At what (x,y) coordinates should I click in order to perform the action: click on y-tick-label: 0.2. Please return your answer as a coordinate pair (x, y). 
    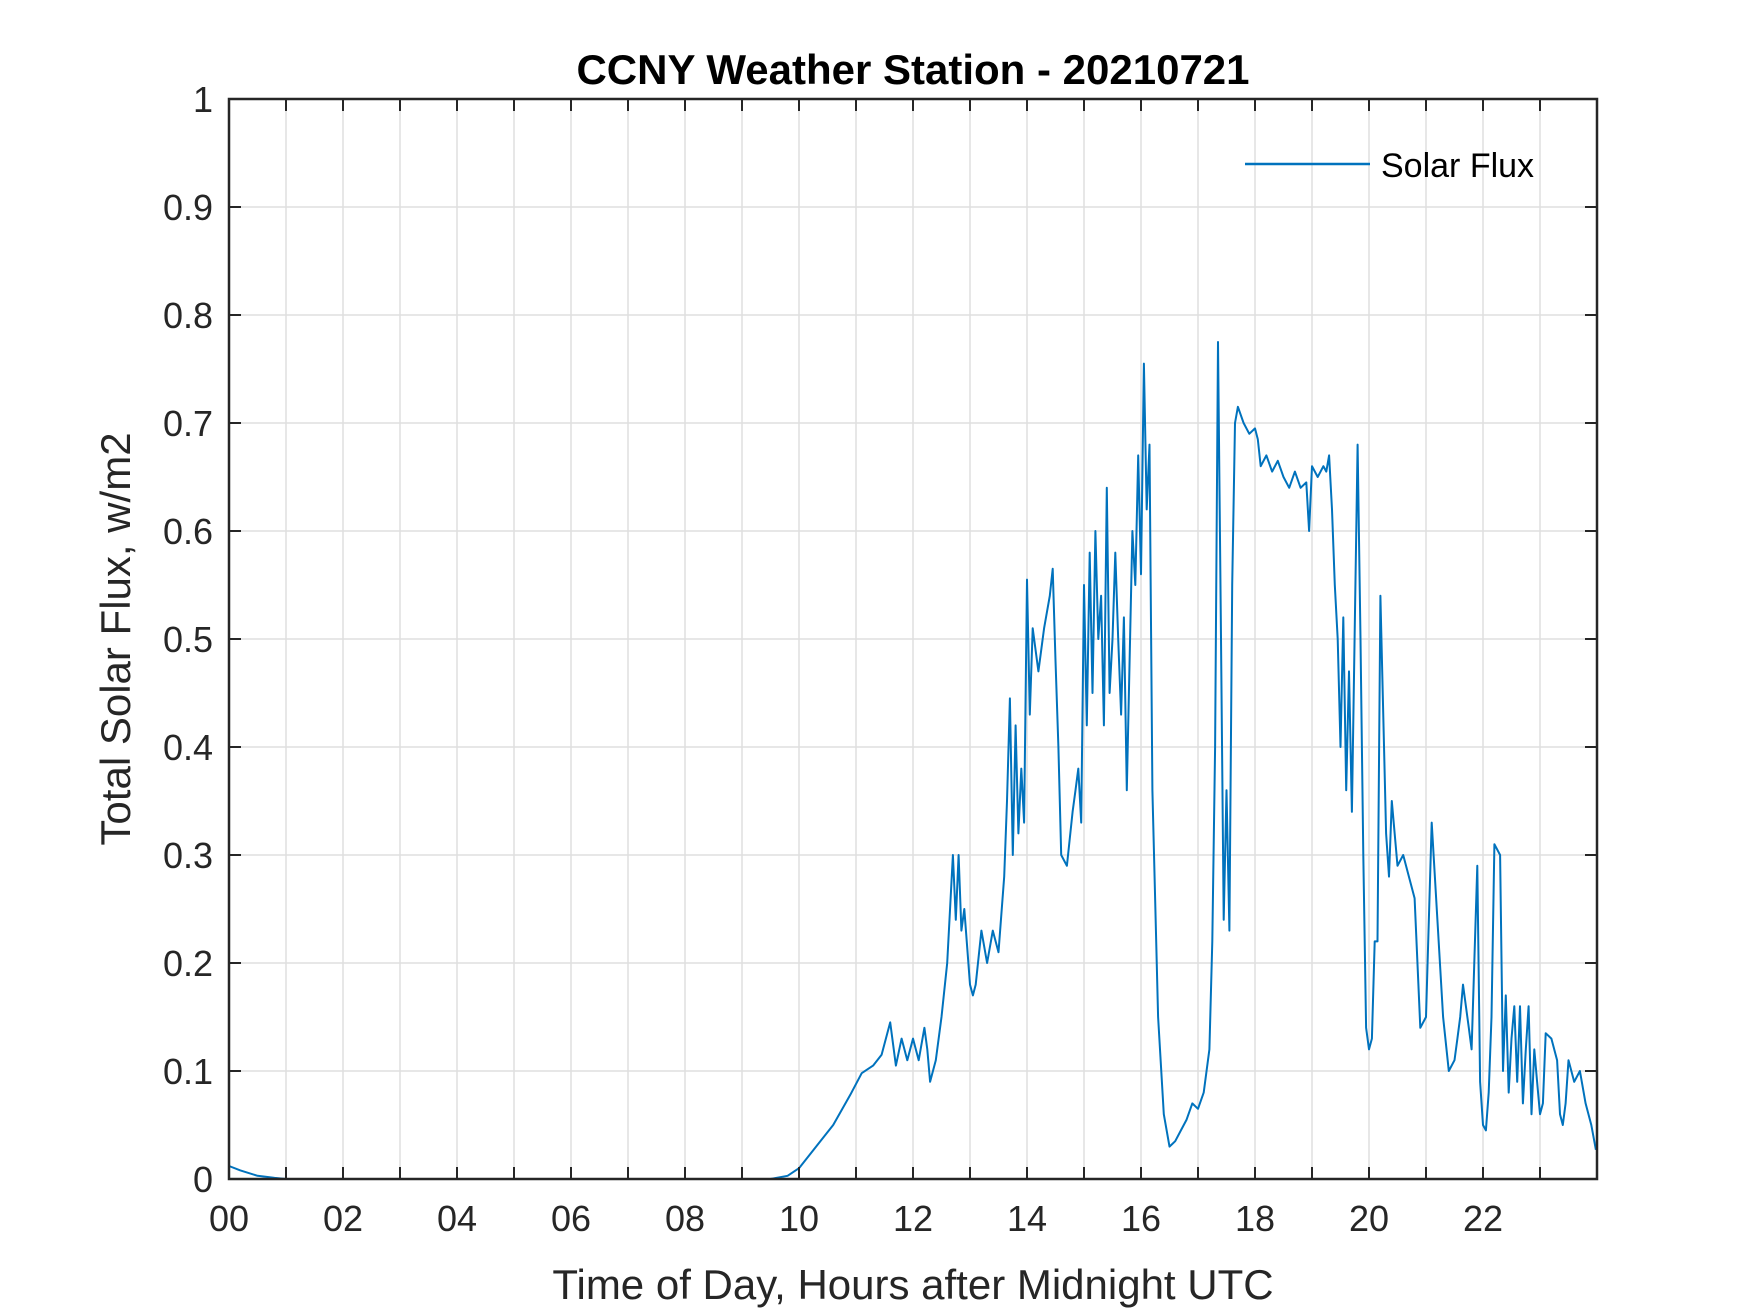
    Looking at the image, I should click on (188, 963).